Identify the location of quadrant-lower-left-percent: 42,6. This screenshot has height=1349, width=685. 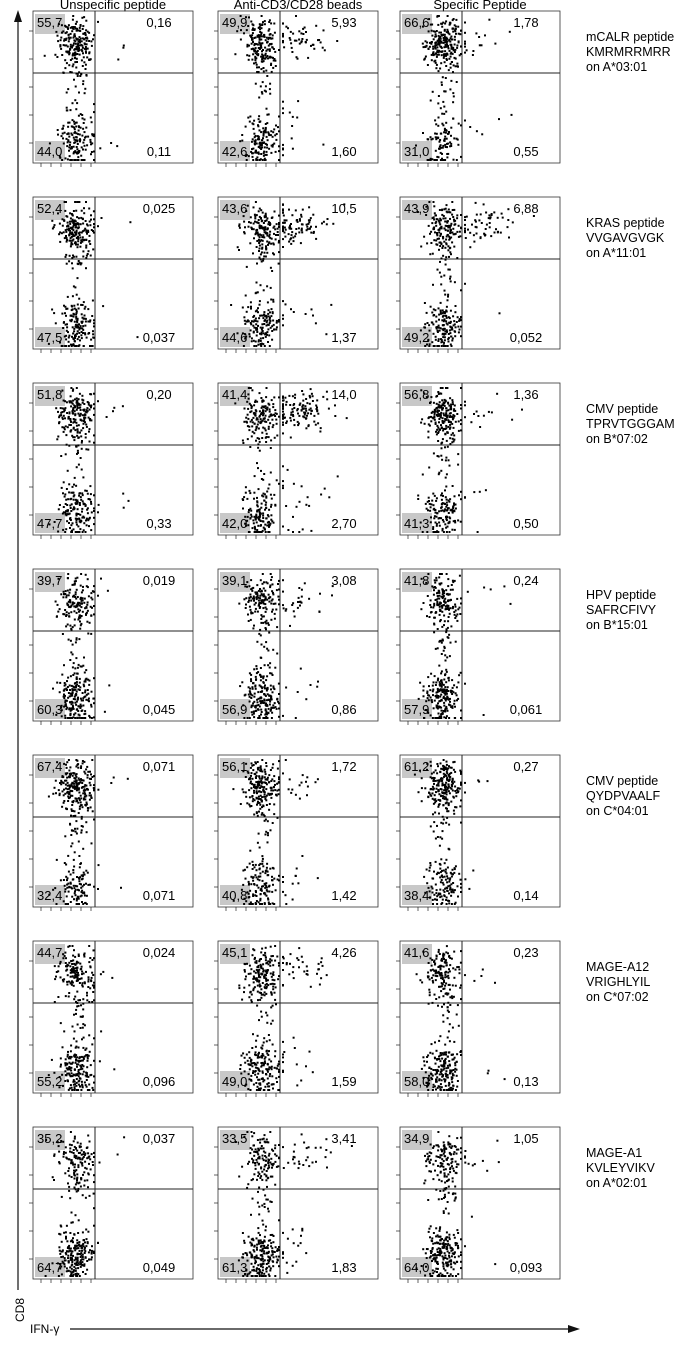
(234, 151).